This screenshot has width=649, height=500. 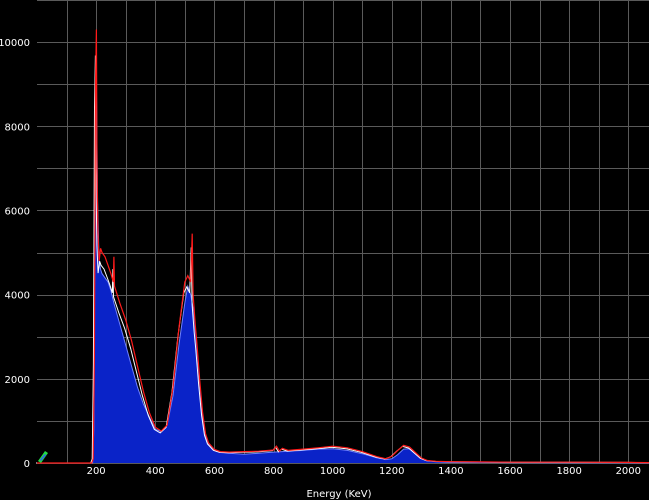 What do you see at coordinates (509, 471) in the screenshot?
I see `x-tick-label: 1600` at bounding box center [509, 471].